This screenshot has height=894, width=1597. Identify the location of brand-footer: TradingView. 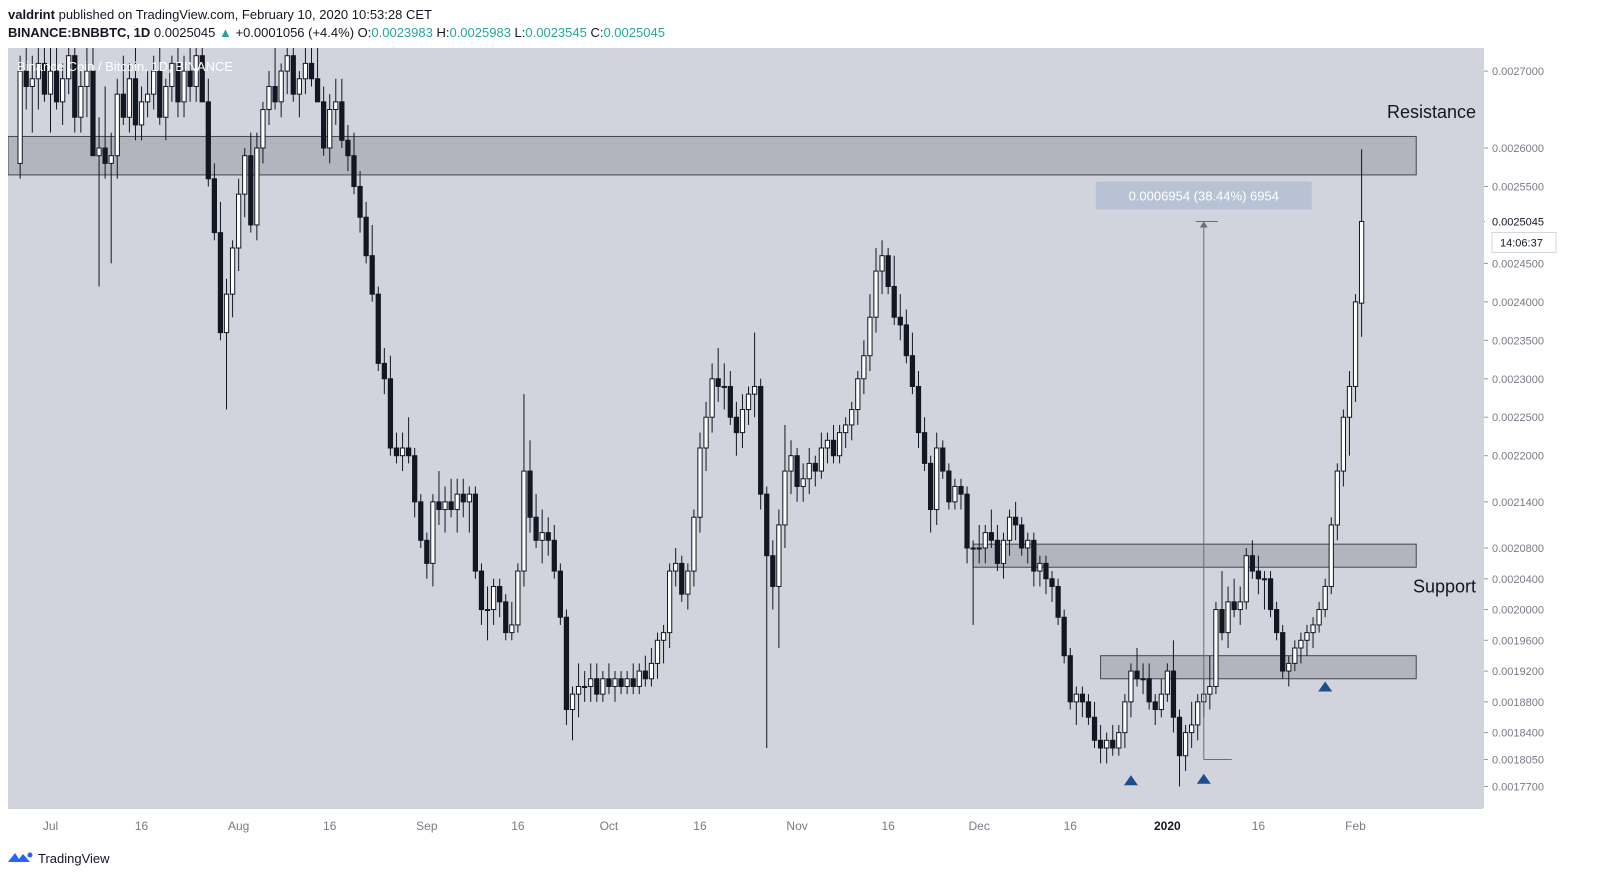
(59, 858).